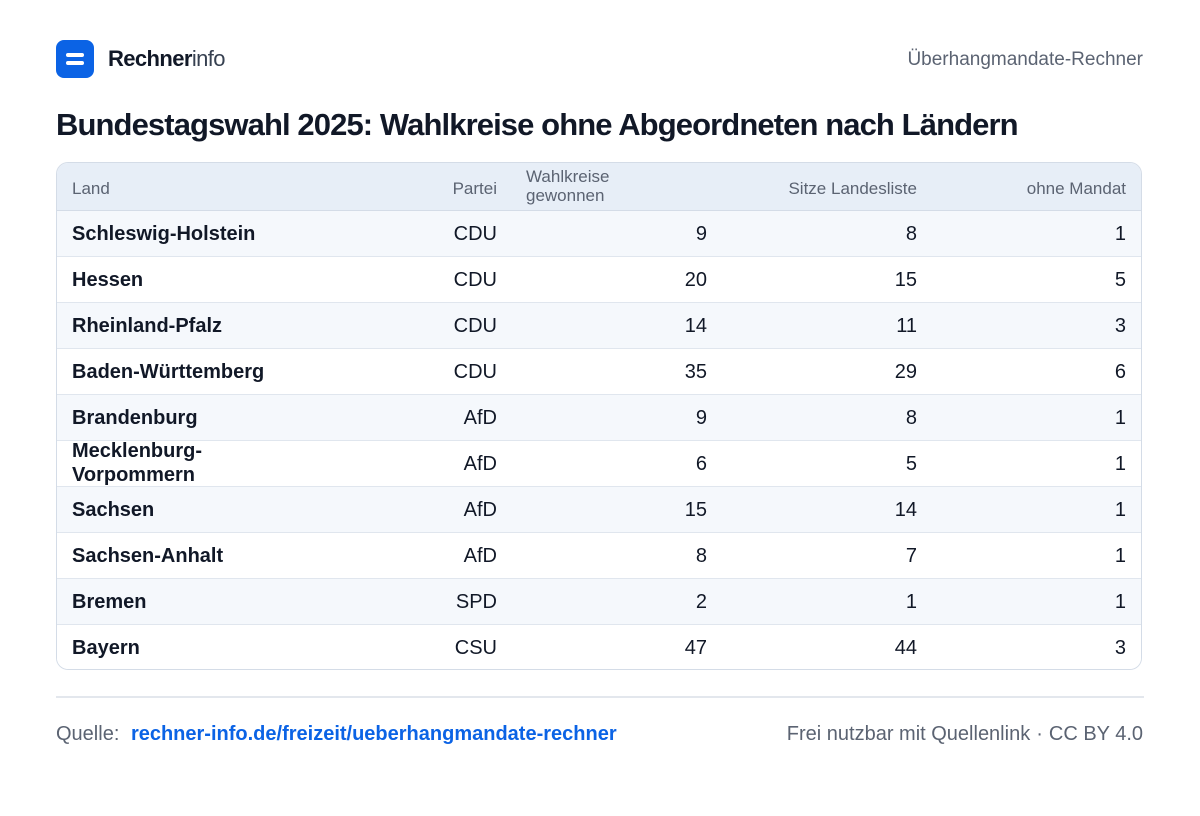  Describe the element at coordinates (137, 463) in the screenshot. I see `cell-land: Mecklenburg-Vorpommern` at that location.